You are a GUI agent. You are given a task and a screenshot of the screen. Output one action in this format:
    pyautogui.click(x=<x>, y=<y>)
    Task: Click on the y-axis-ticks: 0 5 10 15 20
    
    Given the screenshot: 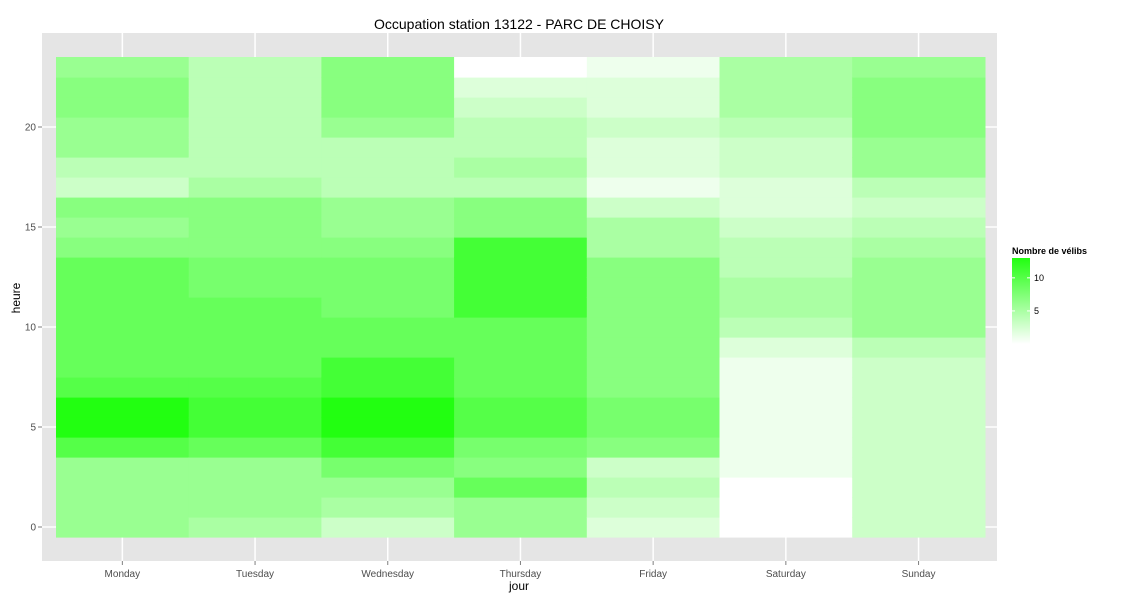 What is the action you would take?
    pyautogui.click(x=33, y=328)
    